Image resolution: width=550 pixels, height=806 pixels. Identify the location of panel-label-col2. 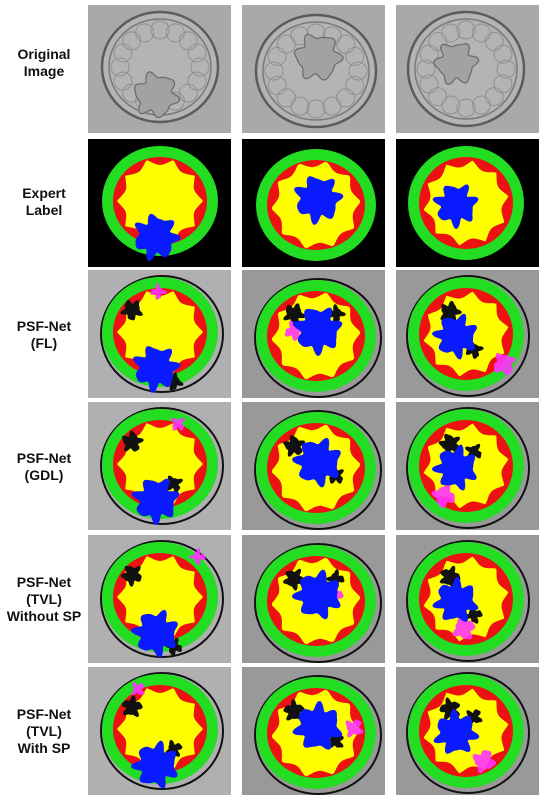
(313, 203).